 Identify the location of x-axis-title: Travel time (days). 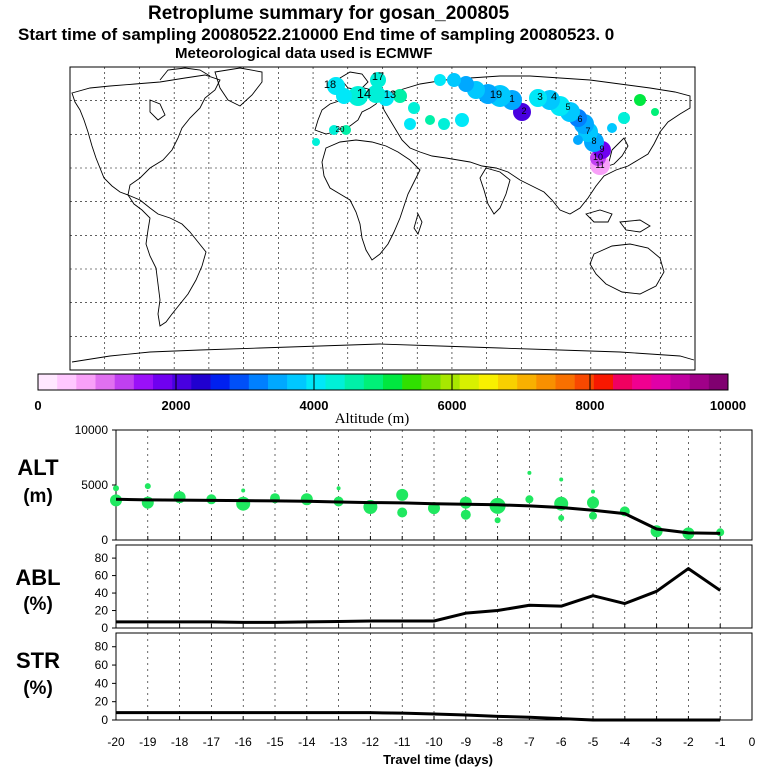
(438, 759).